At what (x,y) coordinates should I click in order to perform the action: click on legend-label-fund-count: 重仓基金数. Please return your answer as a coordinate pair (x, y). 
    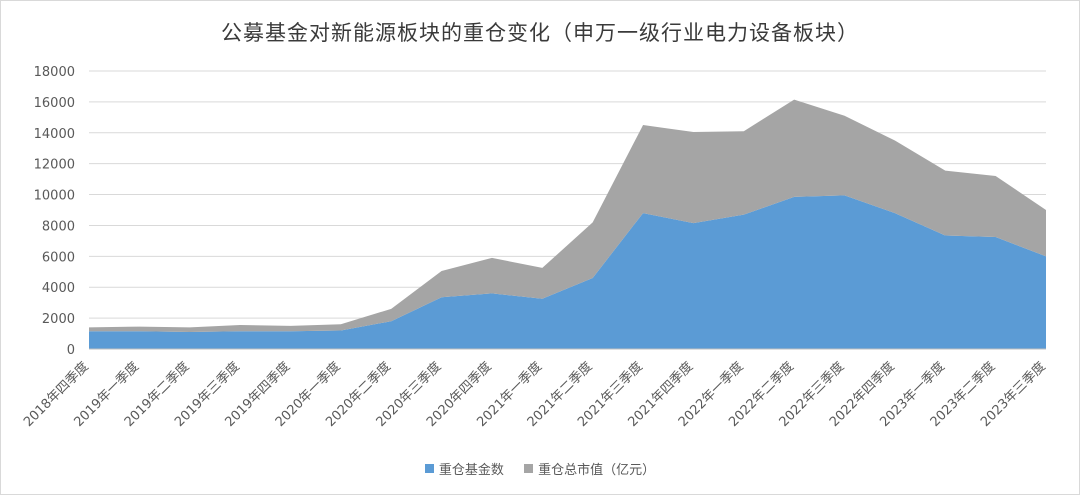
    Looking at the image, I should click on (471, 470).